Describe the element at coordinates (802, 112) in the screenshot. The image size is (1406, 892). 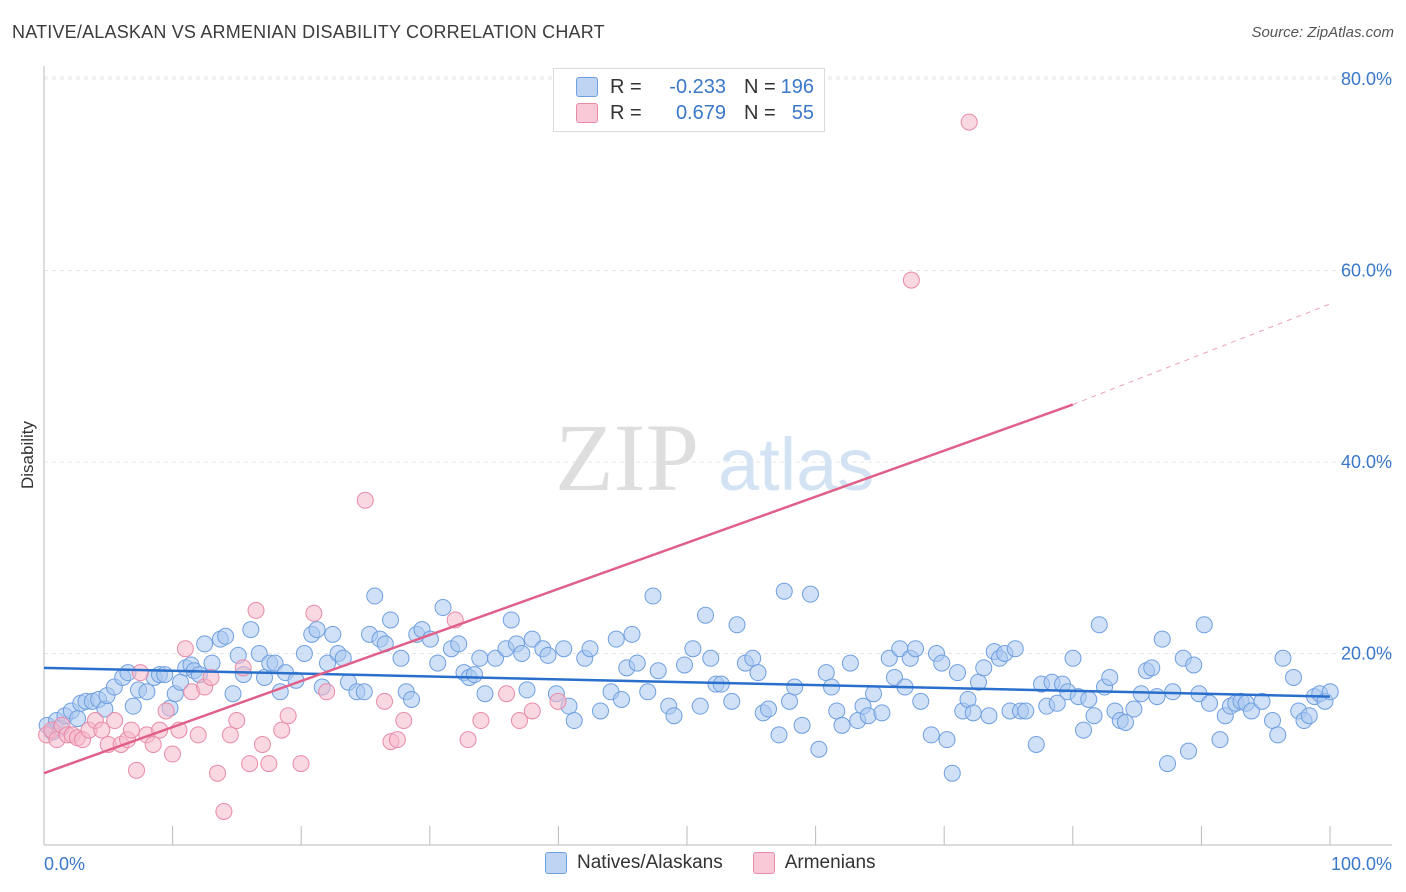
I see `n-value: 55` at that location.